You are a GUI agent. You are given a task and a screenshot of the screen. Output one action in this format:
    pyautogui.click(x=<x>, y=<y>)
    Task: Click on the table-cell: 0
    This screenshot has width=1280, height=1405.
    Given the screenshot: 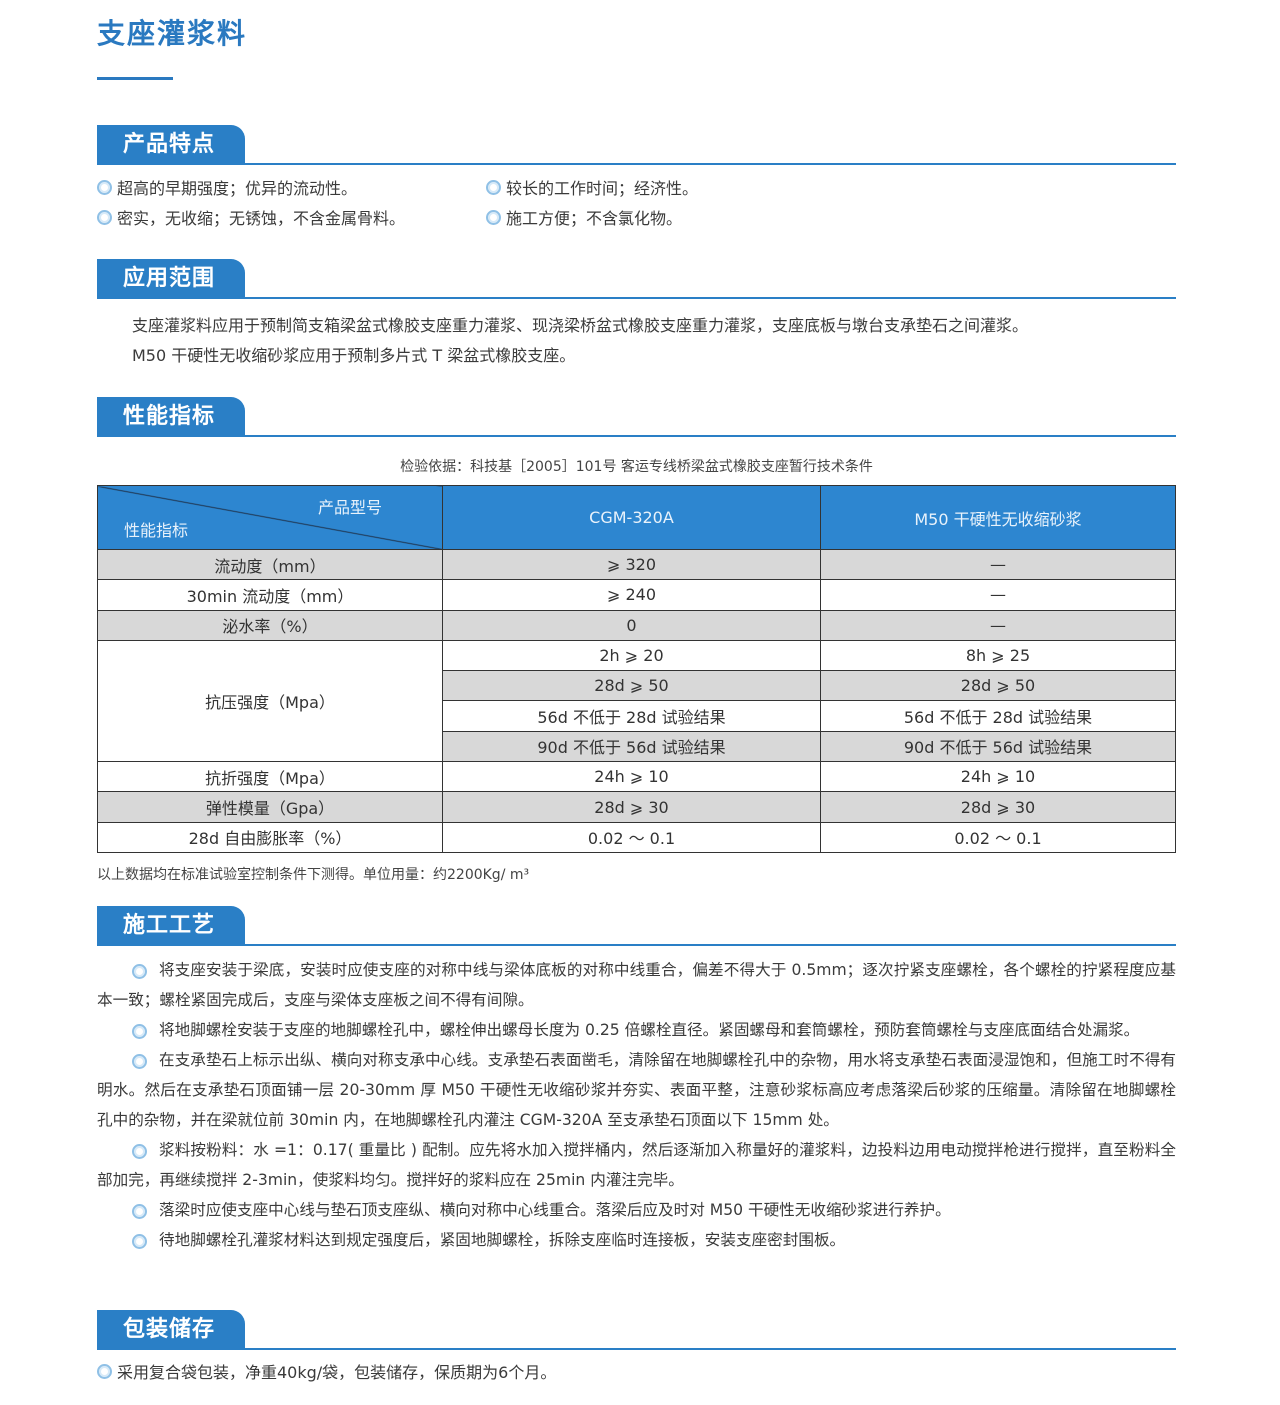 What is the action you would take?
    pyautogui.click(x=631, y=625)
    